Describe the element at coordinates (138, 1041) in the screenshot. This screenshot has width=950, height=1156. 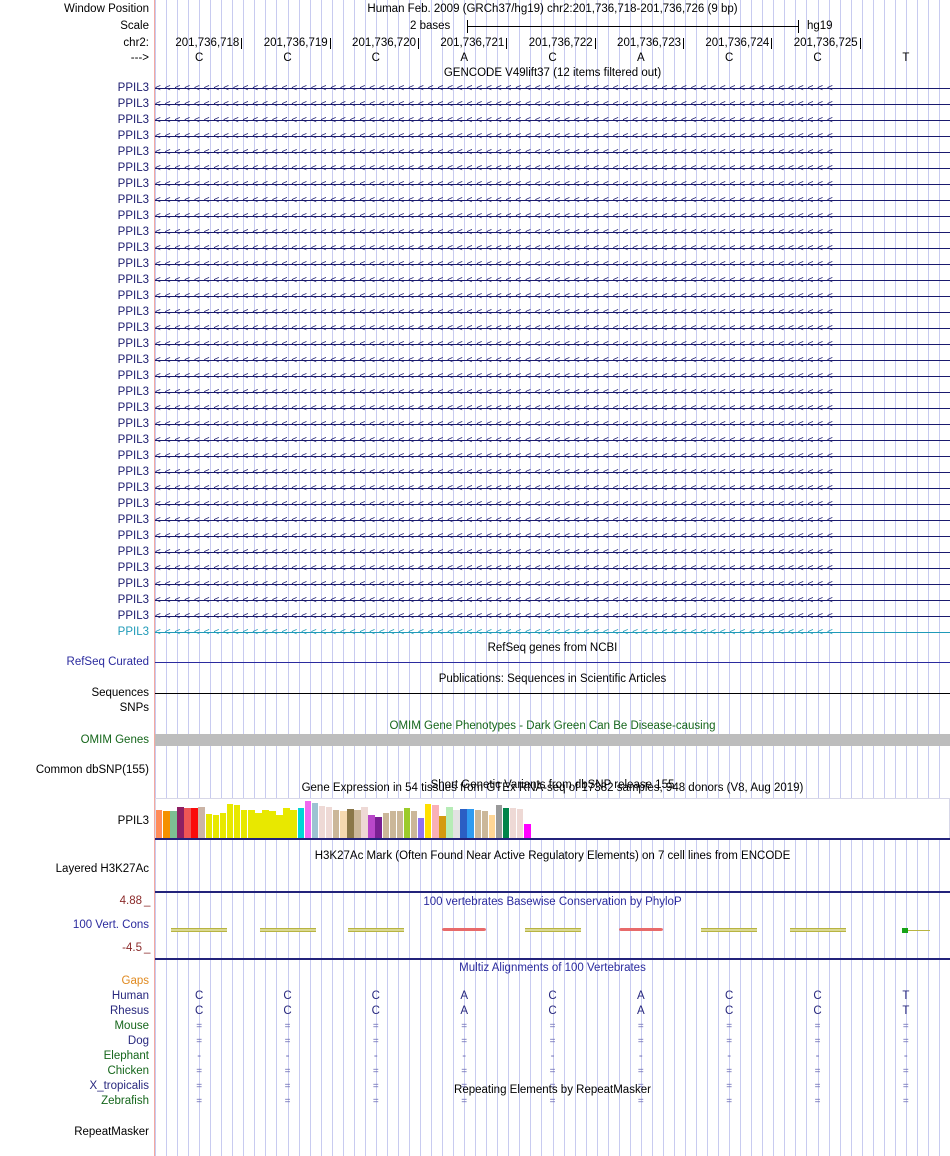
I see `multiz-species-label: Dog` at that location.